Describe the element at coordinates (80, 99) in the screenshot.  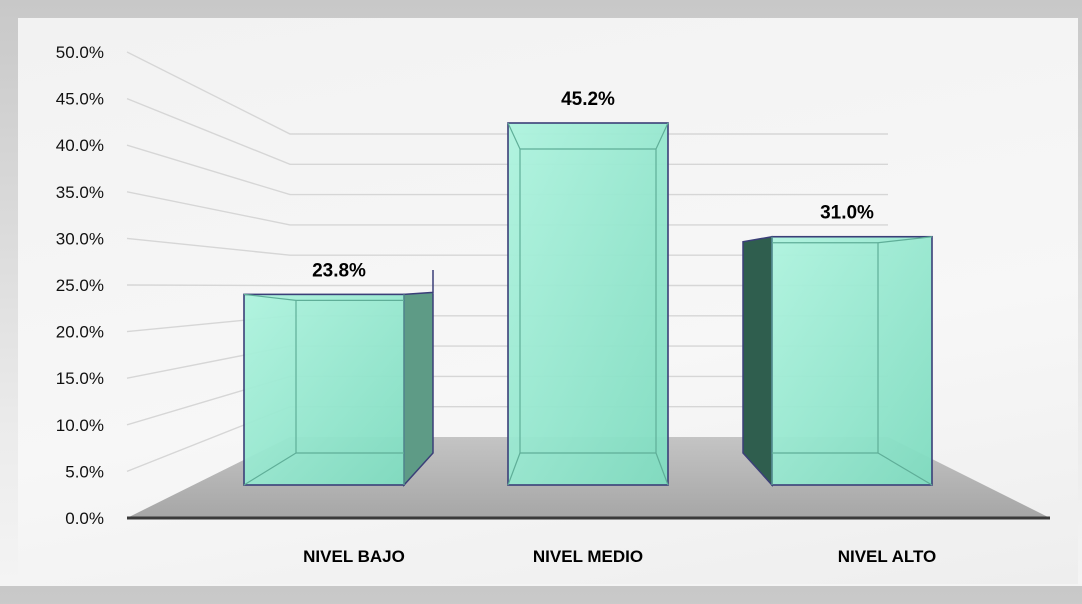
I see `y-tick-label: 45.0%` at that location.